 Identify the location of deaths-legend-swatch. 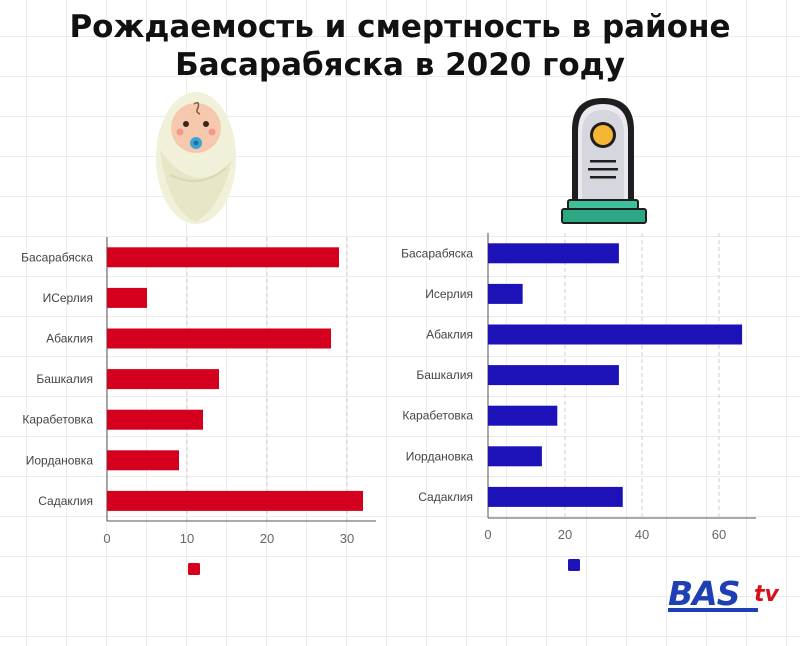
(574, 565).